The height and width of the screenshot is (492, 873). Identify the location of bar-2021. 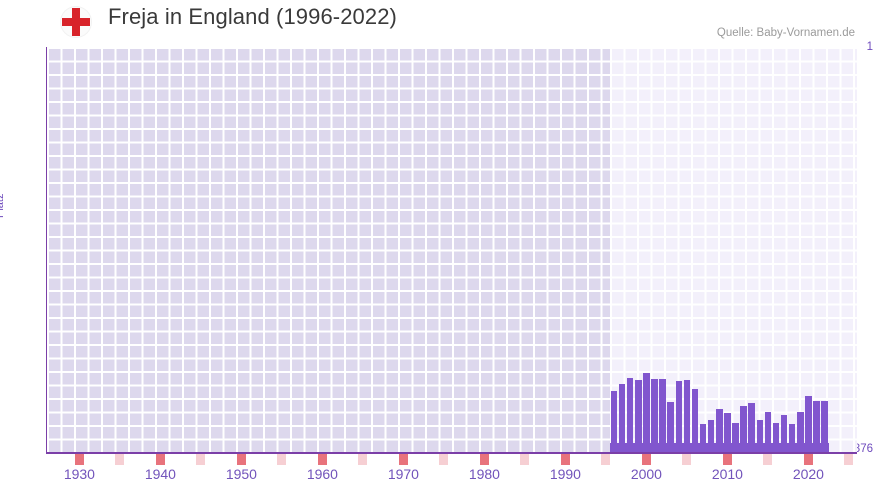
(816, 426).